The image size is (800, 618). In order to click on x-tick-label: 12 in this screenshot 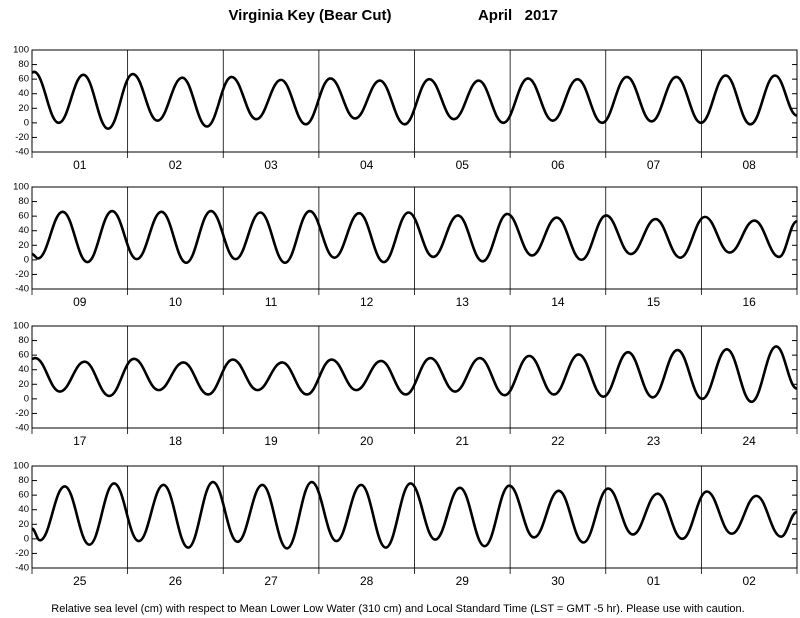, I will do `click(367, 302)`.